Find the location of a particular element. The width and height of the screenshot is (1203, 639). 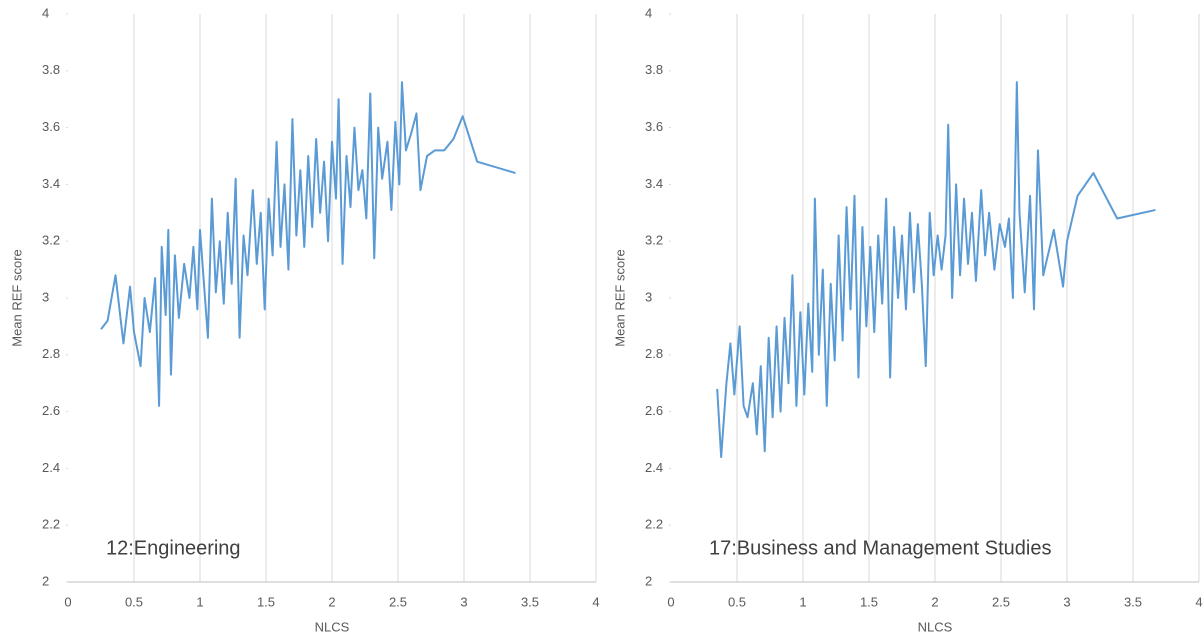

annotation: 12:Engineering is located at coordinates (173, 548).